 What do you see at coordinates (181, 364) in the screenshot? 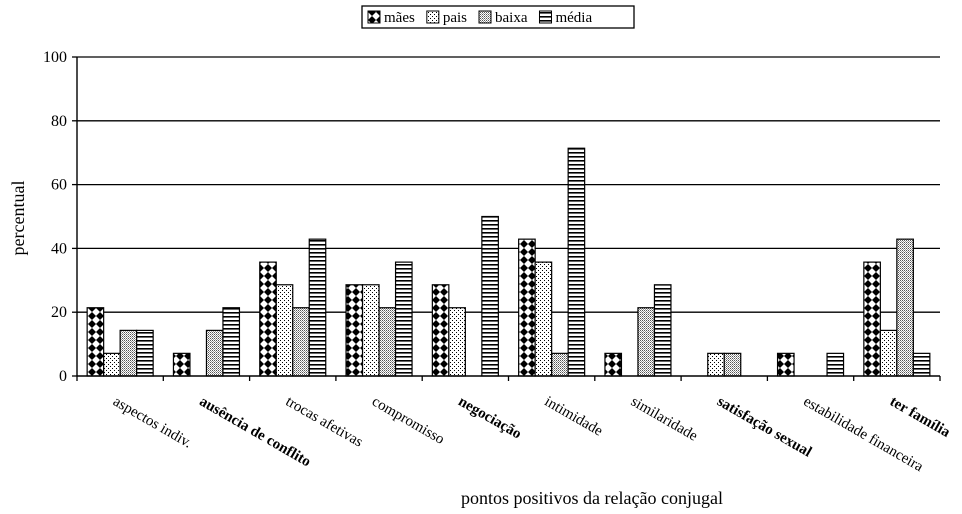
I see `bar-mães-2` at bounding box center [181, 364].